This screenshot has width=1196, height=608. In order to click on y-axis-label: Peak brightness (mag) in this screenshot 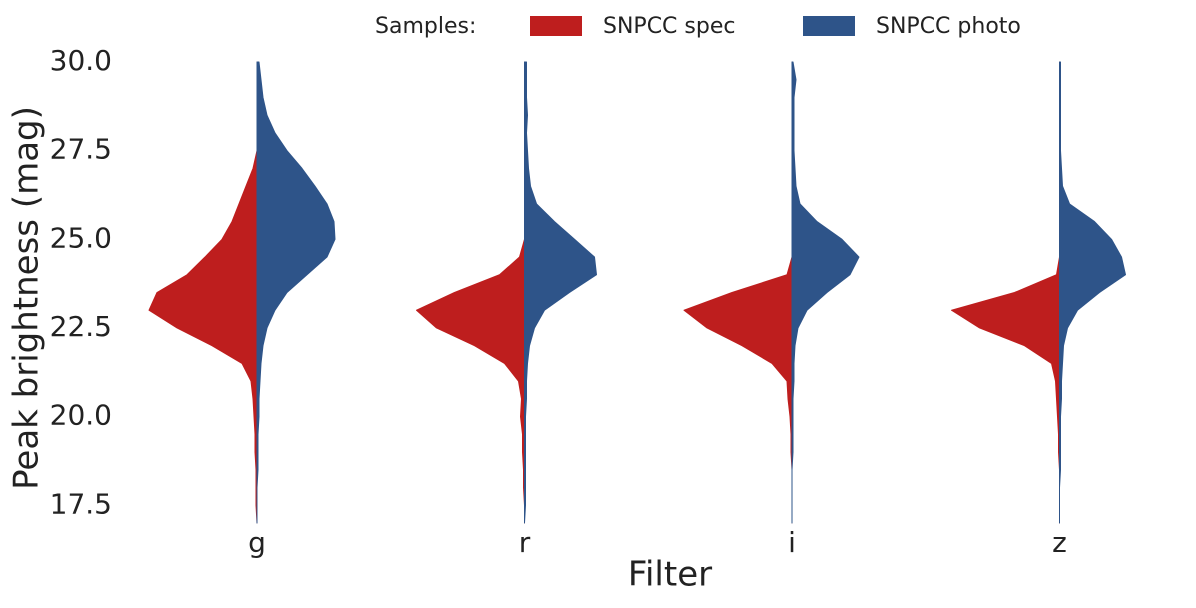, I will do `click(27, 298)`.